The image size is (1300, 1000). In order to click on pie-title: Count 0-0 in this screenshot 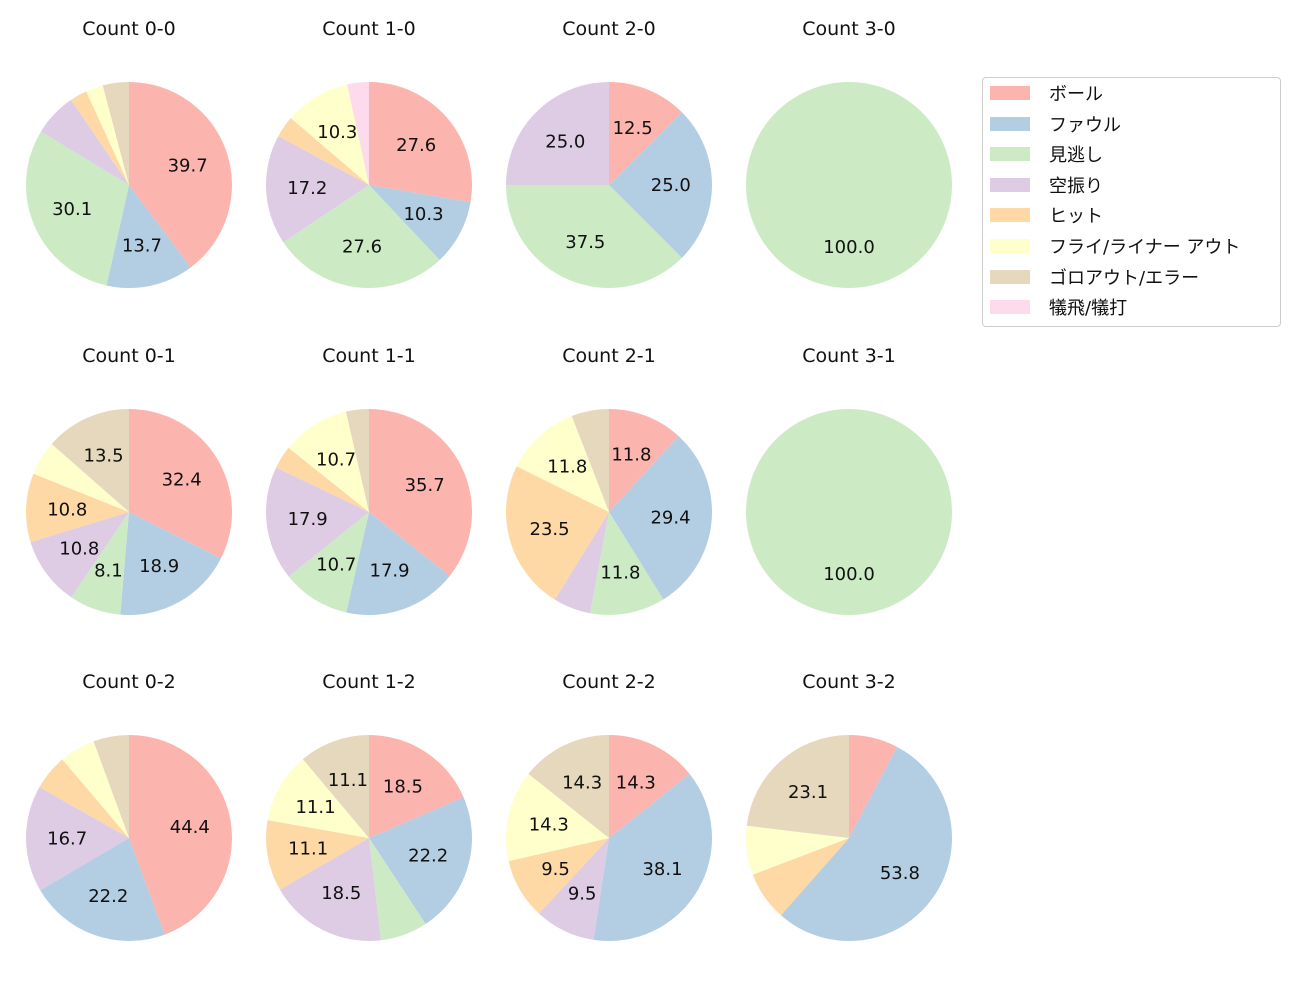, I will do `click(129, 29)`.